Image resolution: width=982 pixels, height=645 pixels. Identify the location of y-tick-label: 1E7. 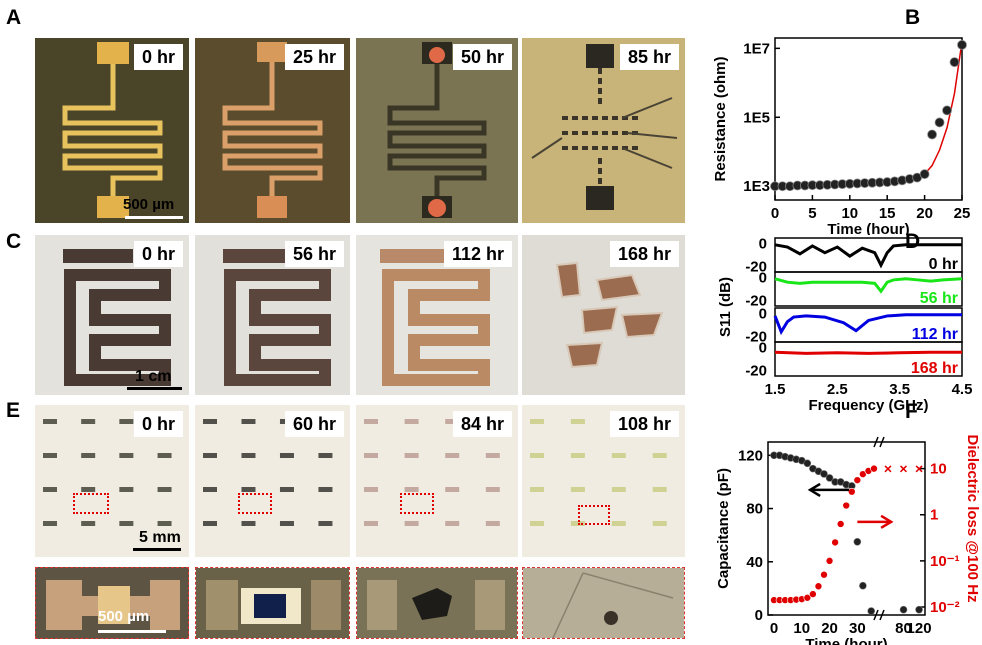
(756, 48).